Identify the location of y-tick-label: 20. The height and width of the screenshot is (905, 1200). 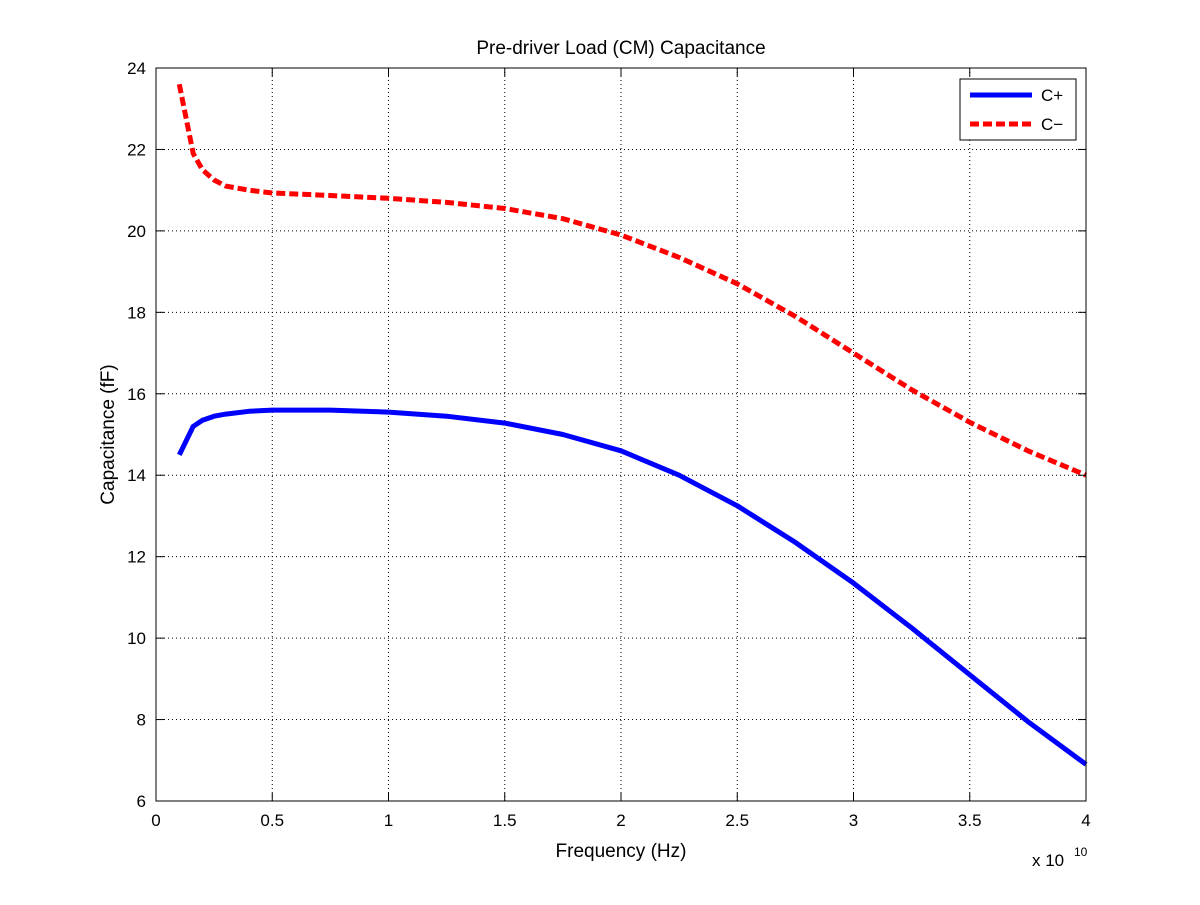
(136, 231).